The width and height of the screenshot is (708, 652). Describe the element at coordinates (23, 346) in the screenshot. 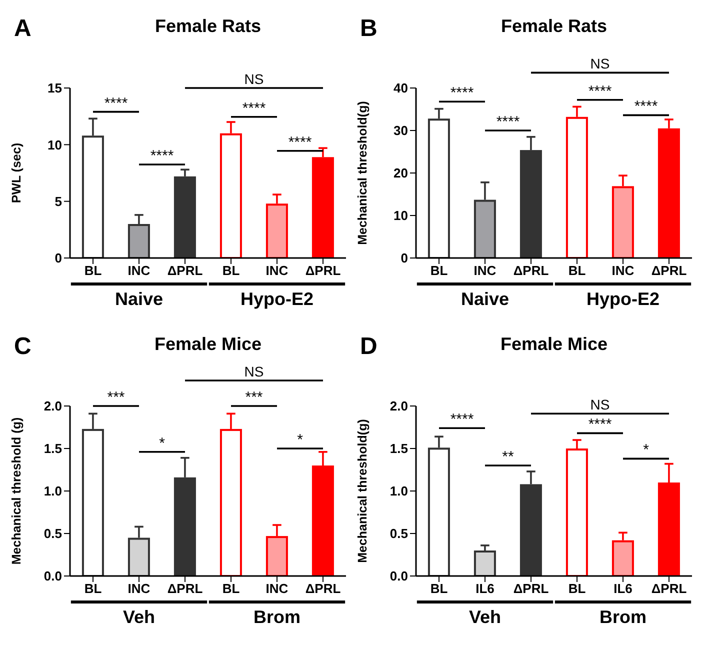

I see `text: C` at that location.